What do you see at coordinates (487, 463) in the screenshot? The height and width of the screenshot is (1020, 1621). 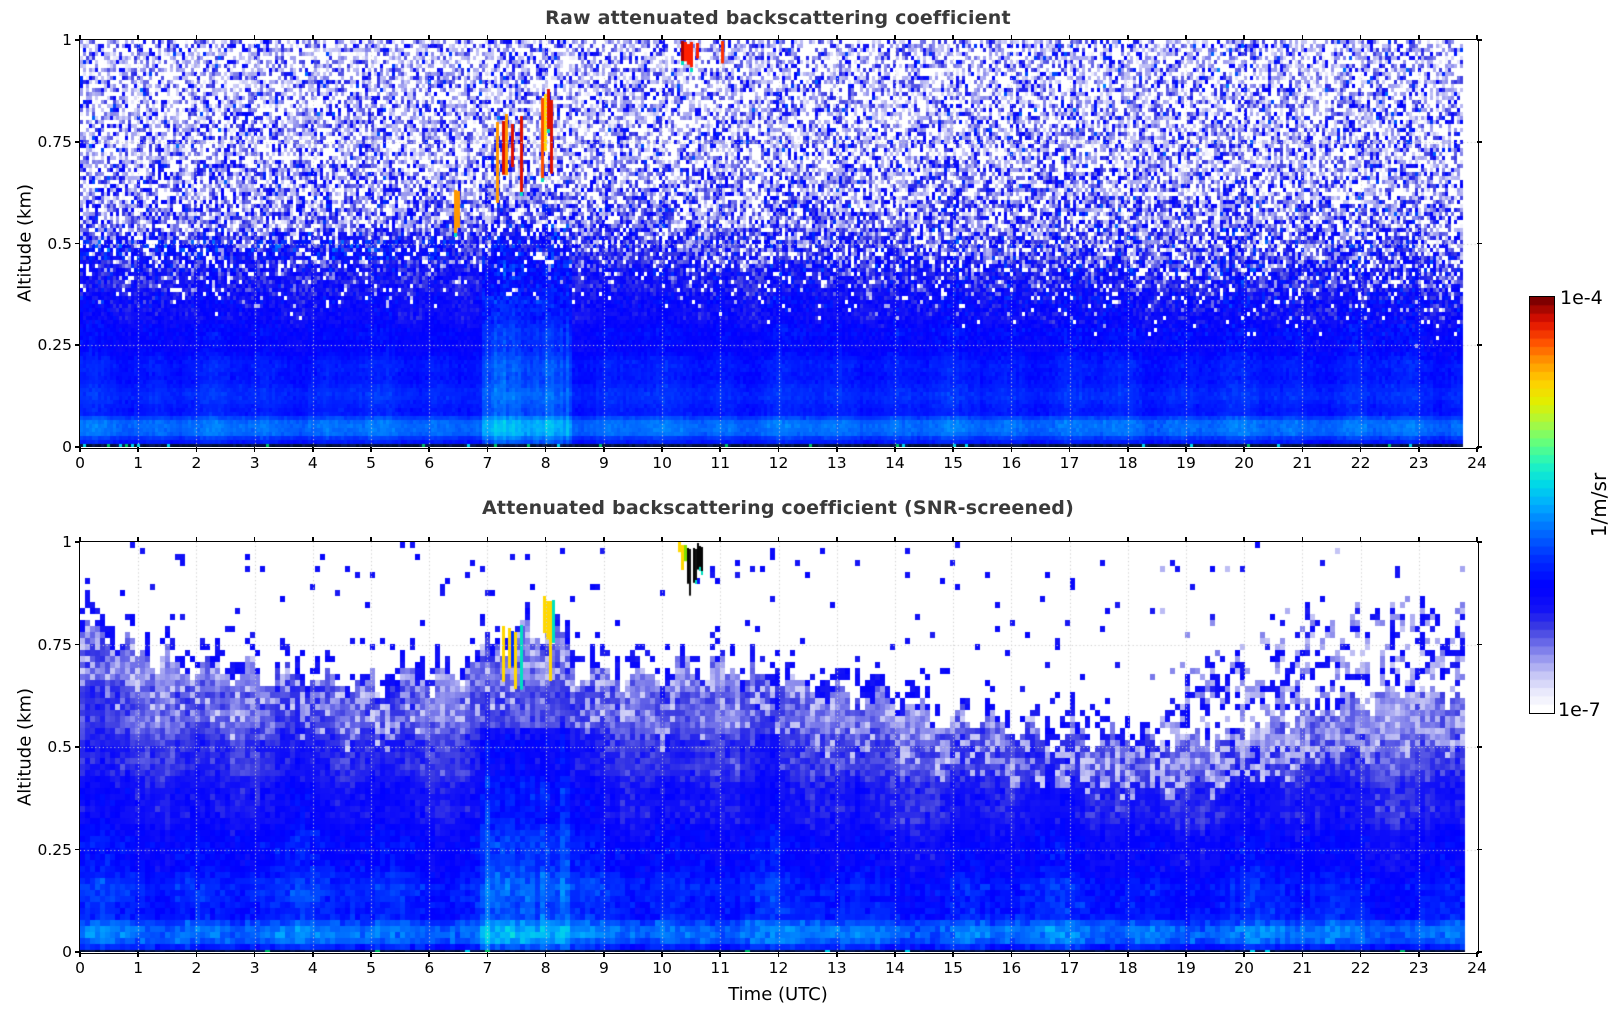 I see `x-tick-label: 7` at bounding box center [487, 463].